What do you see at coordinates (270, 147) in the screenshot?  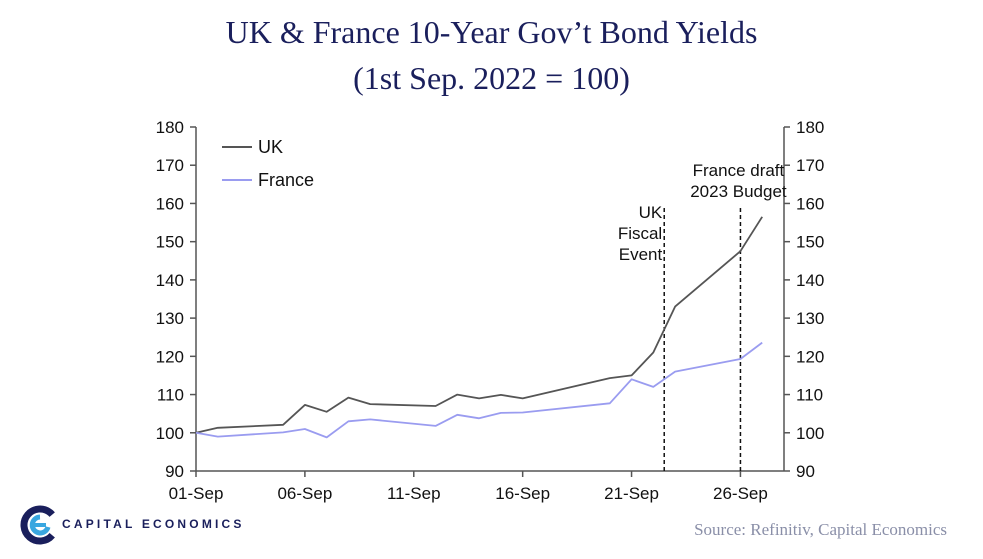 I see `legend-label: UK` at bounding box center [270, 147].